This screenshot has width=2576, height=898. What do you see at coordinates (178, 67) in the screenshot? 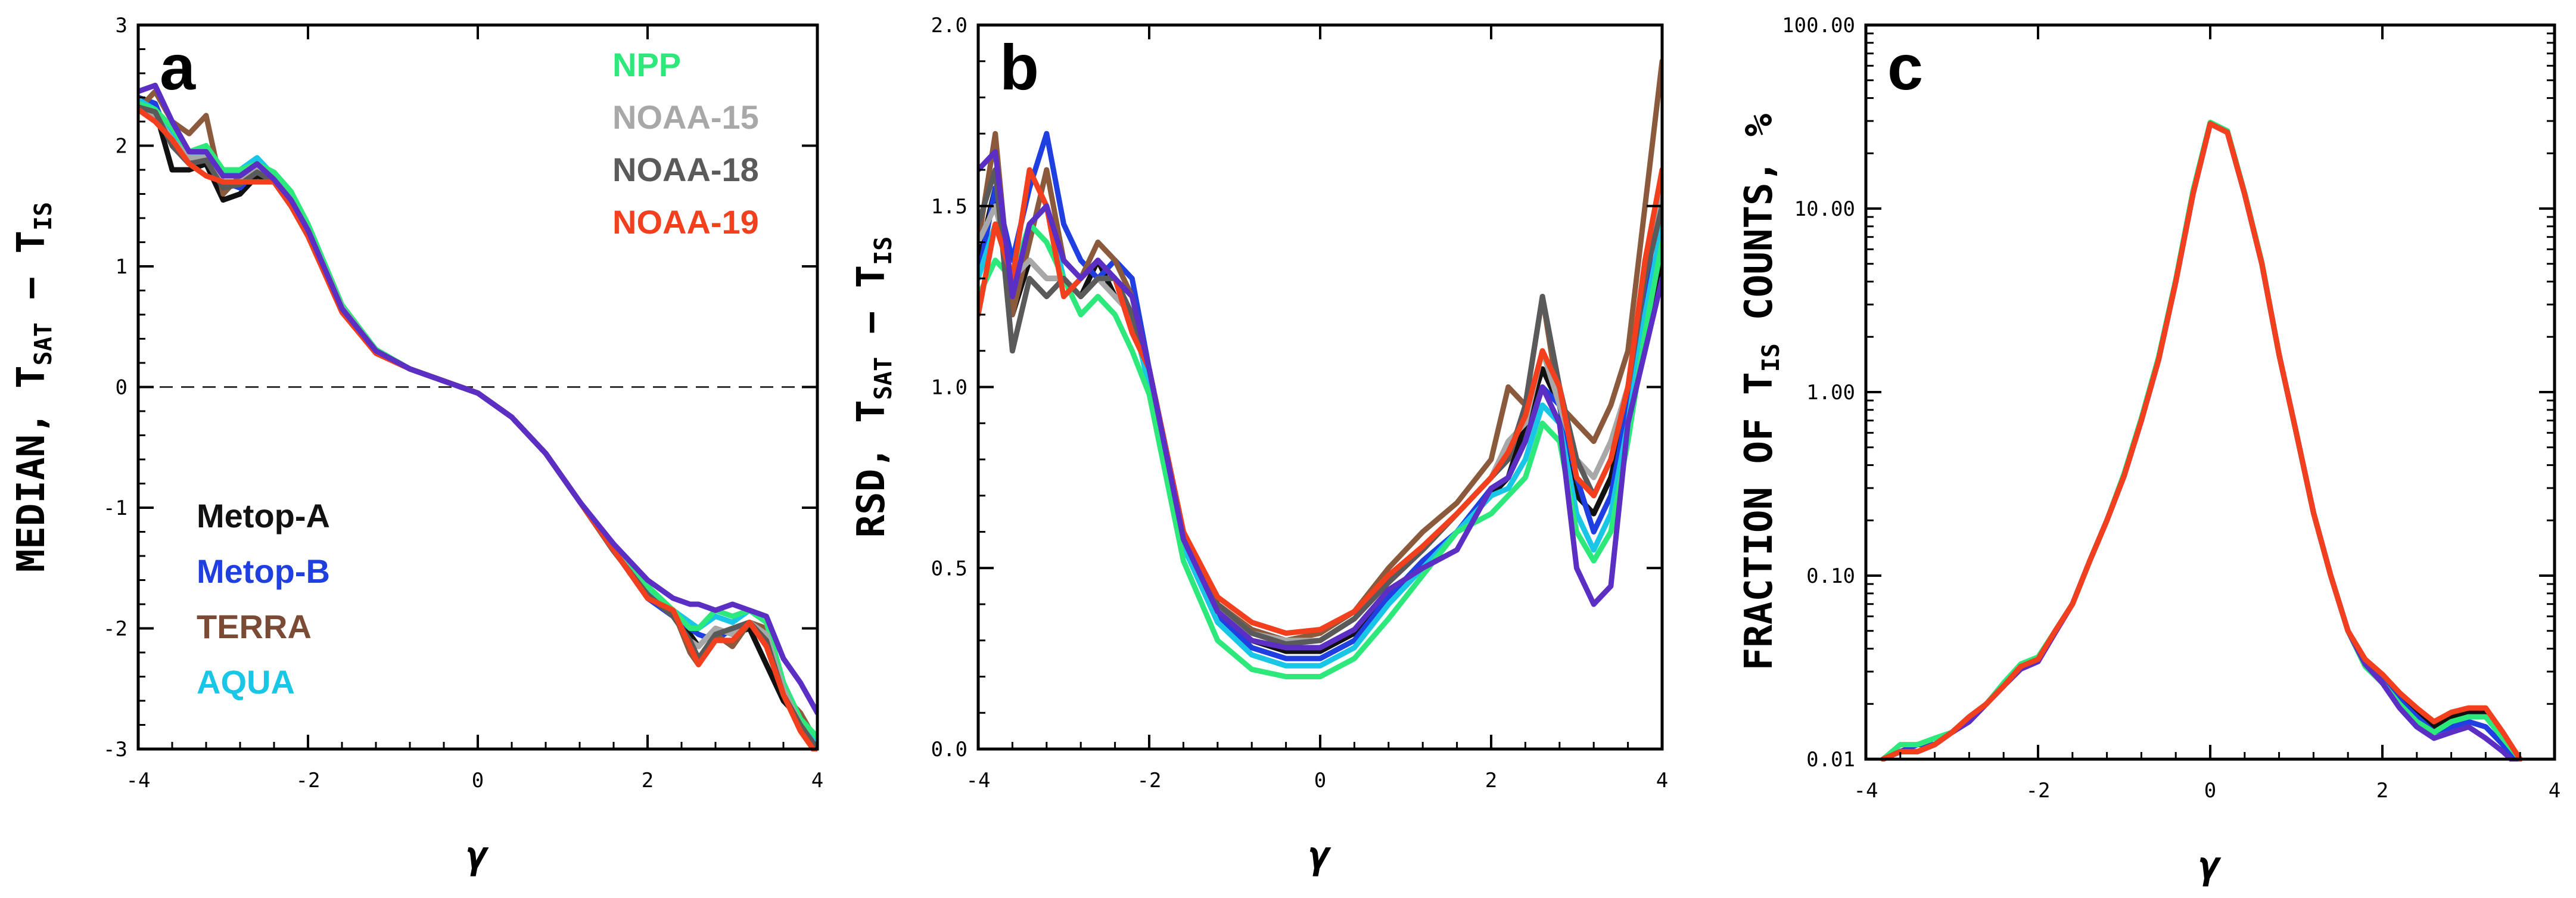
I see `panel-letter: a` at bounding box center [178, 67].